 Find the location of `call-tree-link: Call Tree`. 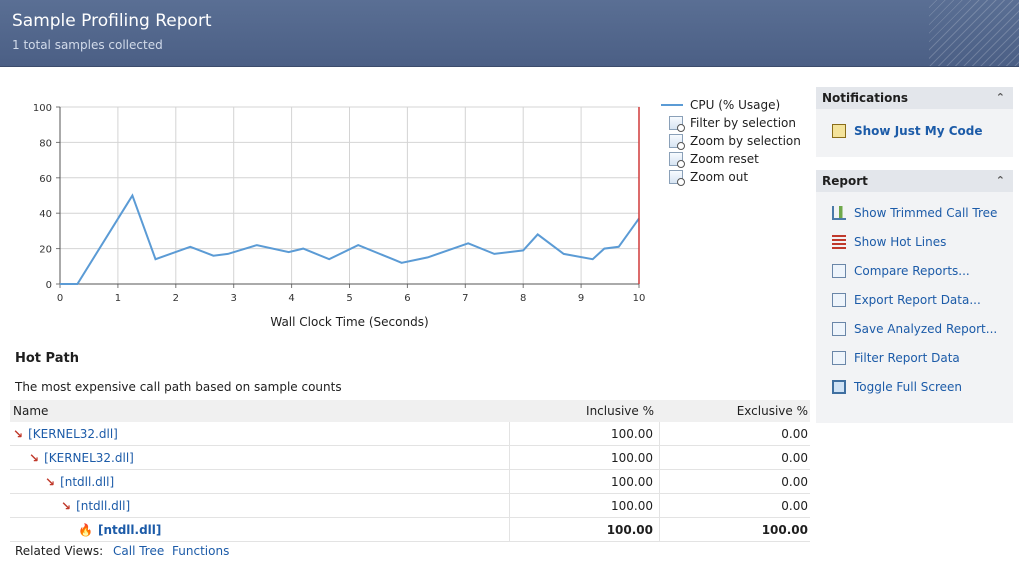

call-tree-link: Call Tree is located at coordinates (139, 551).